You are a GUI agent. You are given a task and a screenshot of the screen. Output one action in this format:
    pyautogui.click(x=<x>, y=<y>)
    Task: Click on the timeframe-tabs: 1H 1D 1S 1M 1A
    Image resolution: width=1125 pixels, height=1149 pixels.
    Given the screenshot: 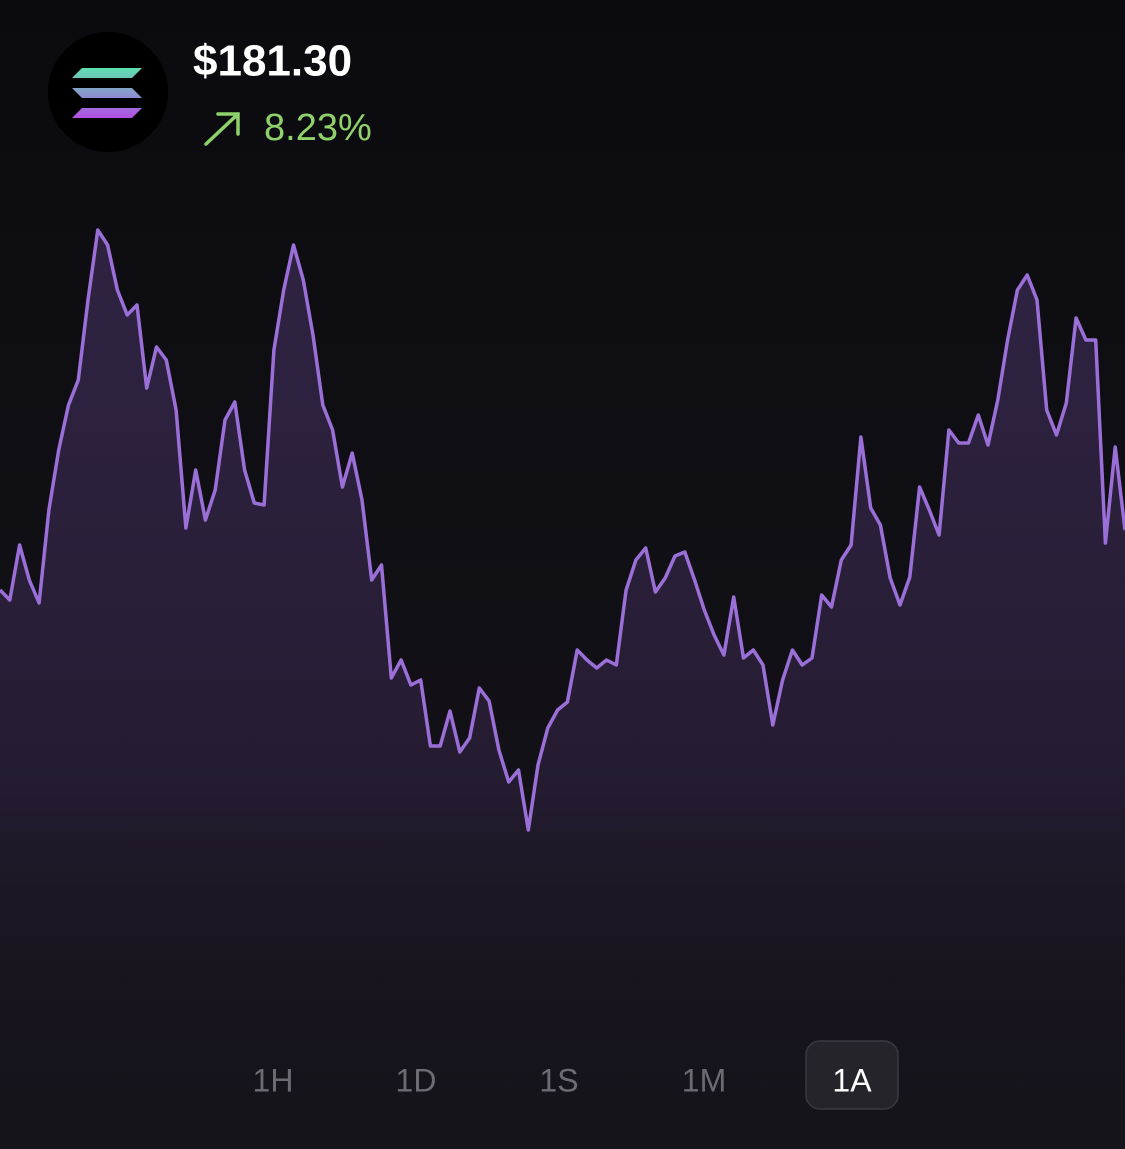 What is the action you would take?
    pyautogui.click(x=576, y=1075)
    